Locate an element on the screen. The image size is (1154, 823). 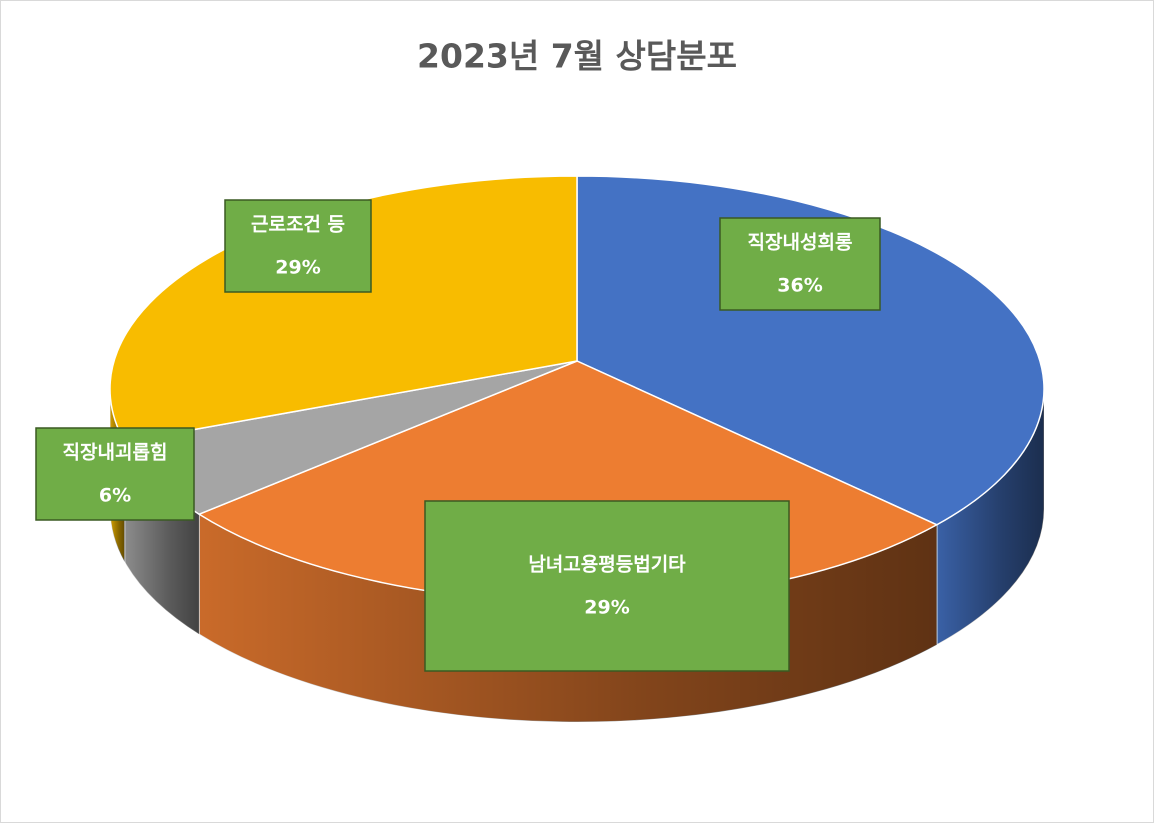
data-label: 6% is located at coordinates (115, 496).